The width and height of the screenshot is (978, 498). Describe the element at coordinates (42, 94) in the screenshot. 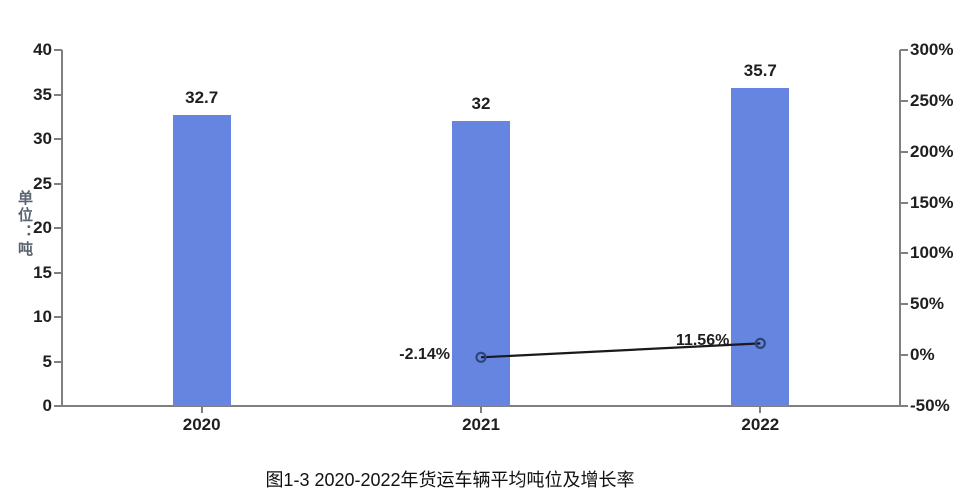

I see `left-axis-tick-label: 35` at that location.